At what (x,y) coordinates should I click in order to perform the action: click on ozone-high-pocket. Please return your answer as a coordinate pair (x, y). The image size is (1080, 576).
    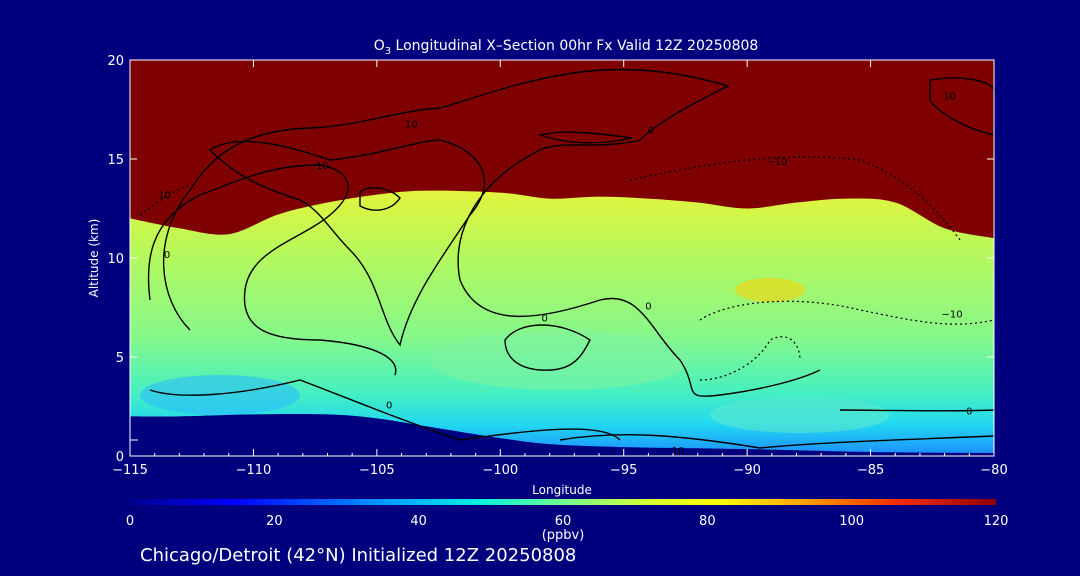
    Looking at the image, I should click on (770, 290).